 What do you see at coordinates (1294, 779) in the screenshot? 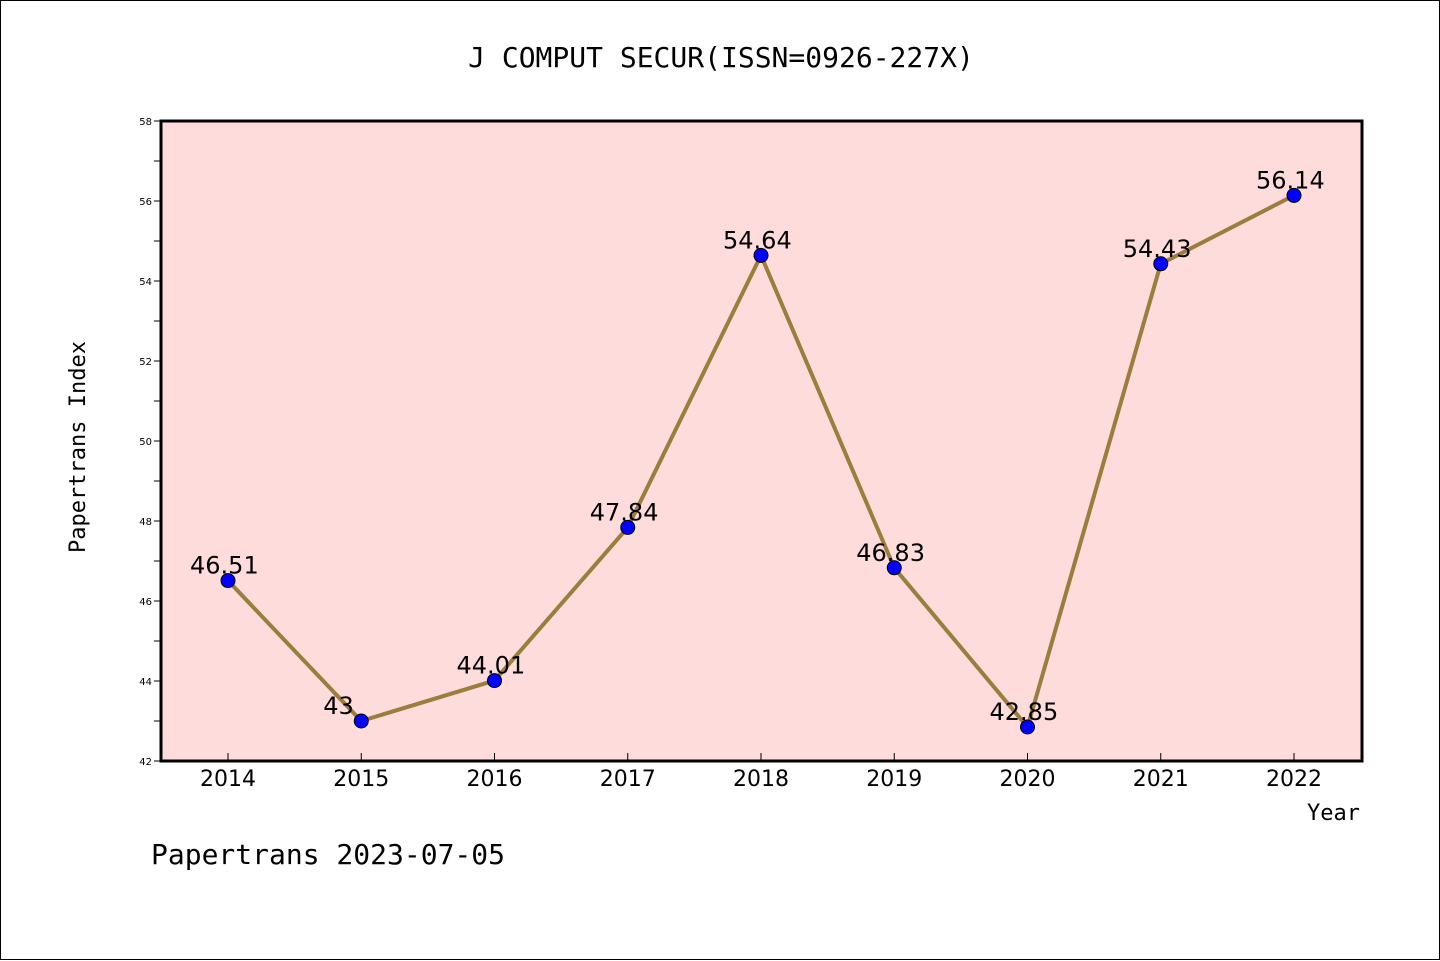
I see `x-tick-label: 2022` at bounding box center [1294, 779].